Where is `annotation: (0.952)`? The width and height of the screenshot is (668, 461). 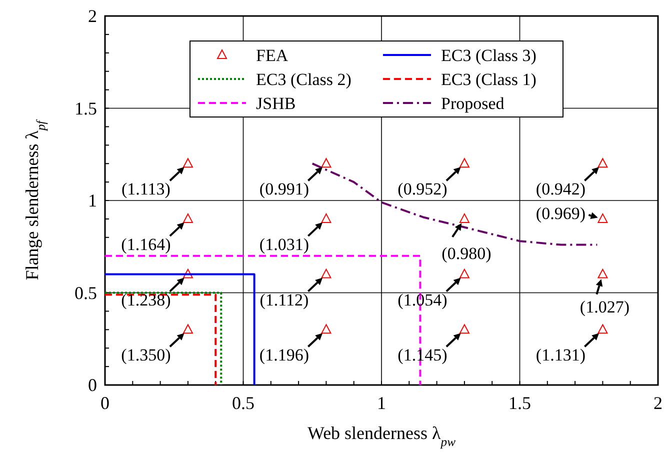 annotation: (0.952) is located at coordinates (423, 189).